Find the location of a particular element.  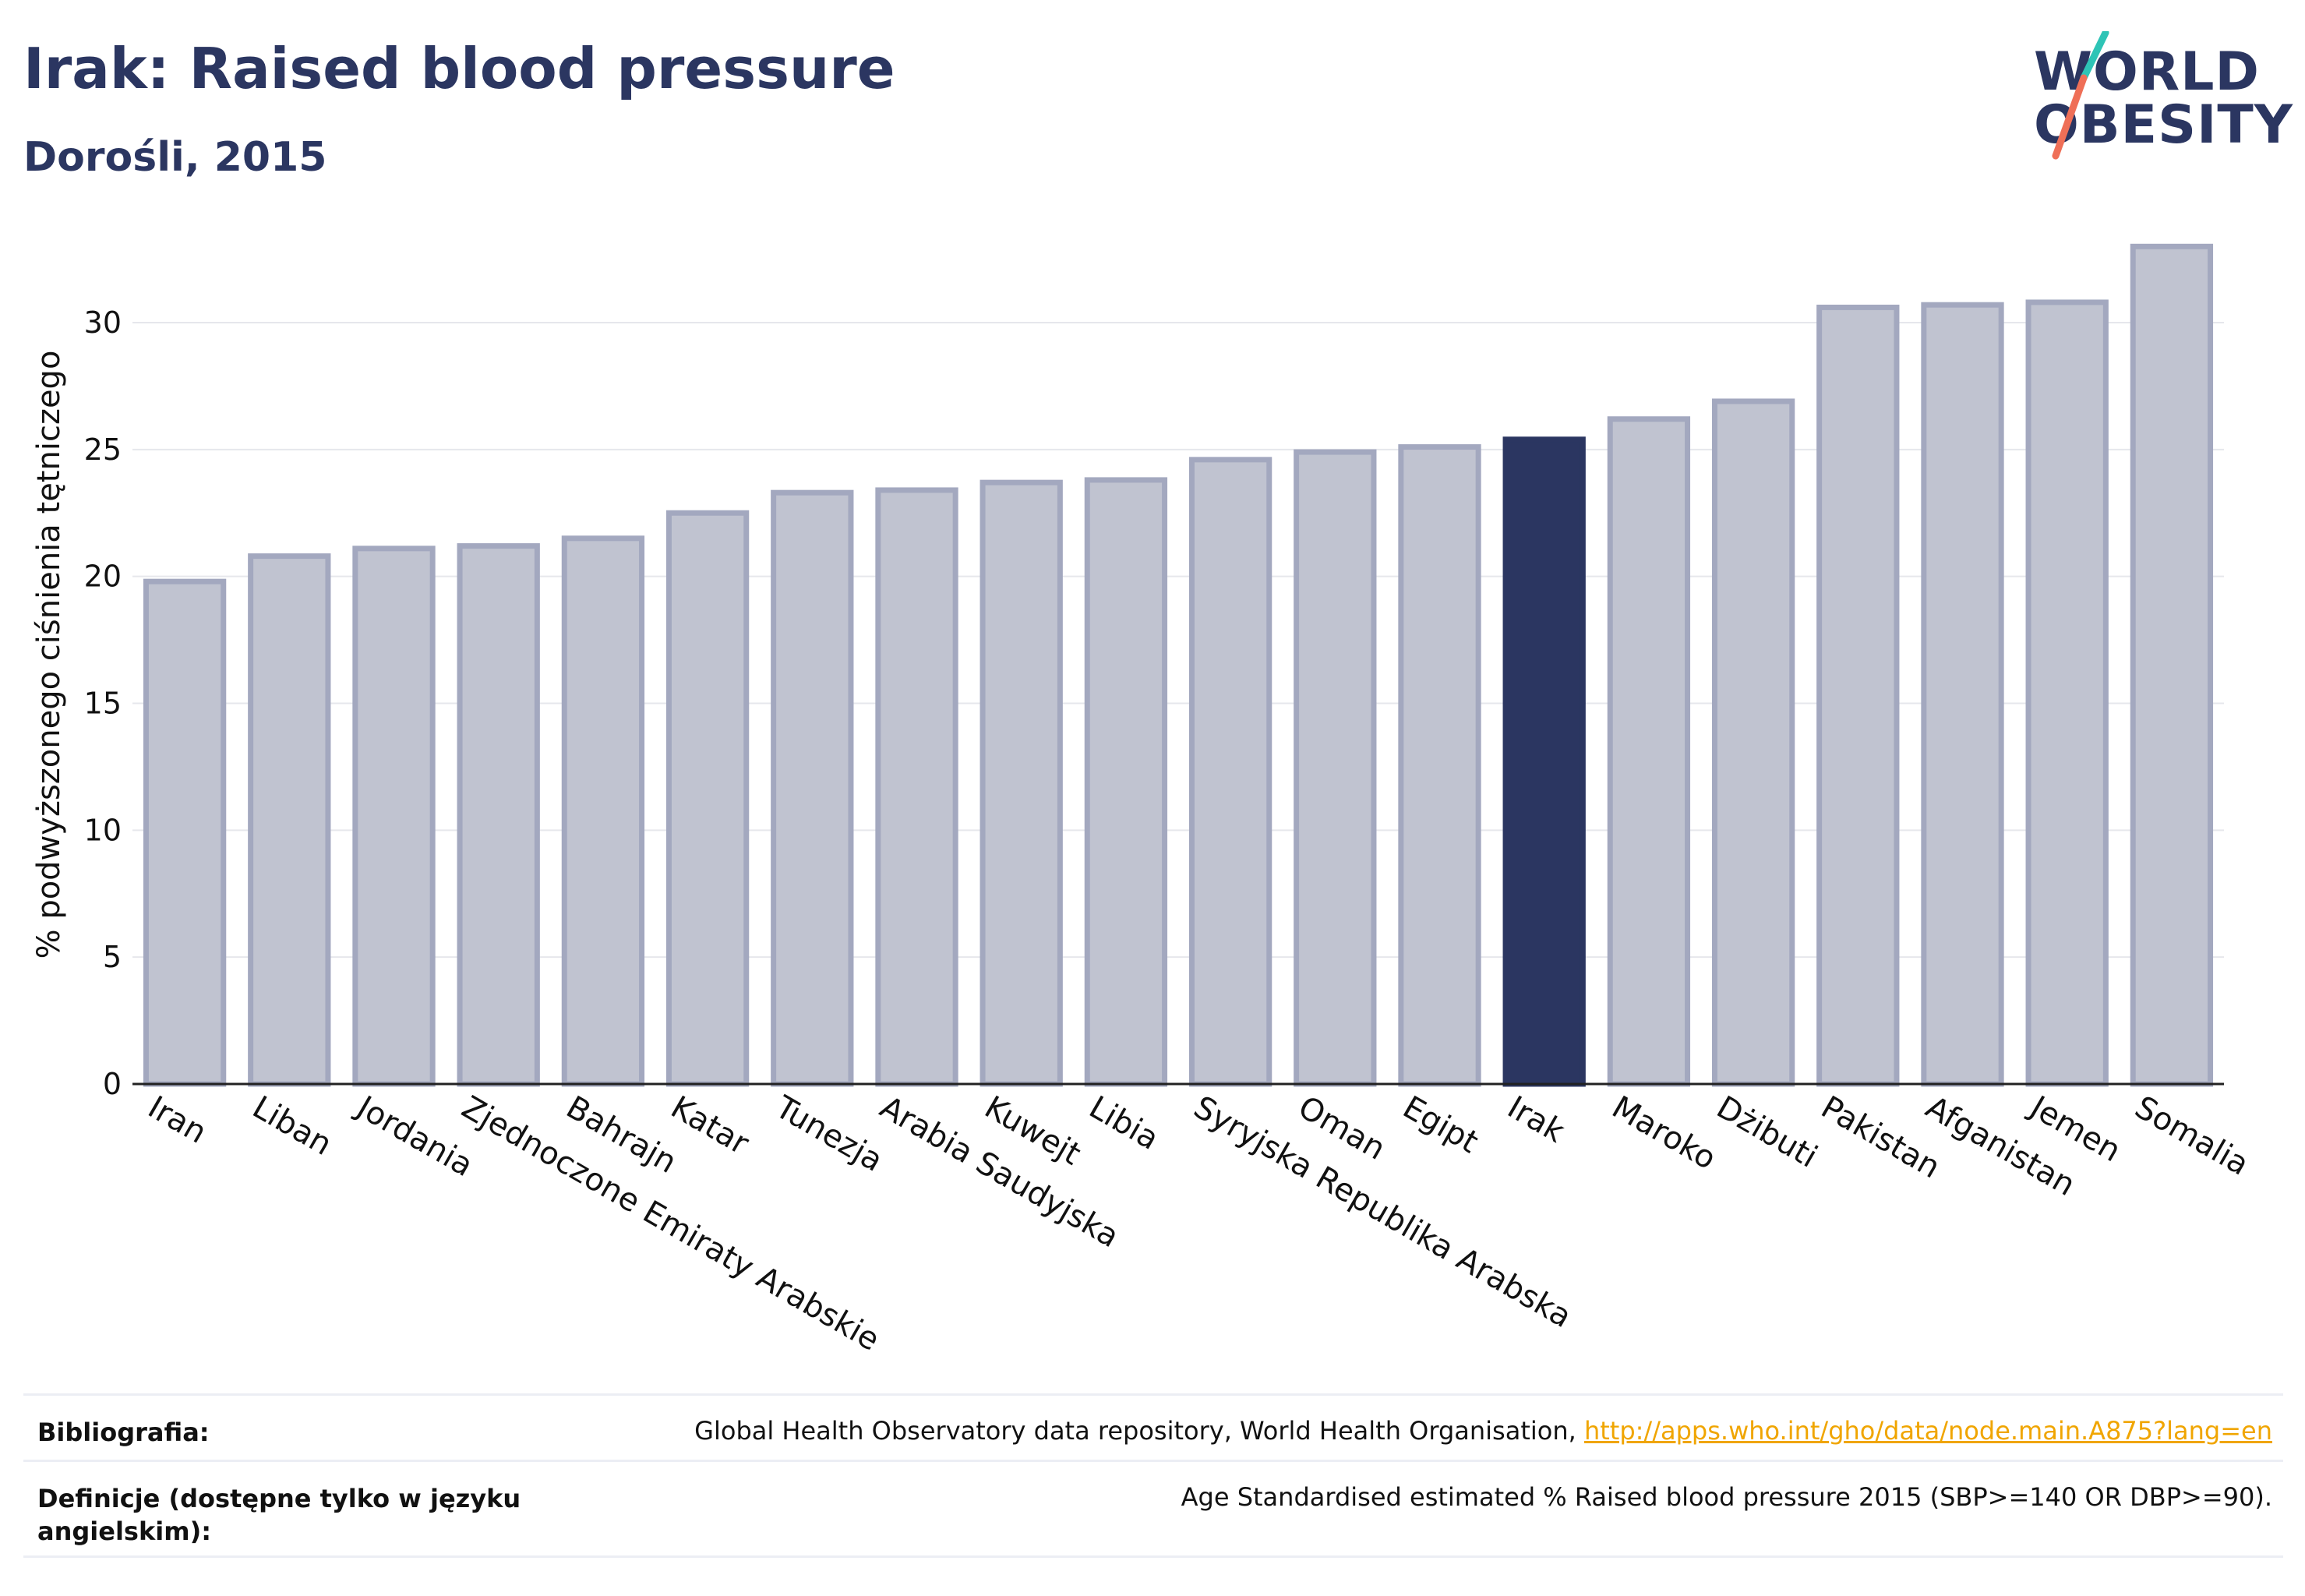

y-tick-labels: 0 5 10 15 20 25 30 is located at coordinates (103, 703).